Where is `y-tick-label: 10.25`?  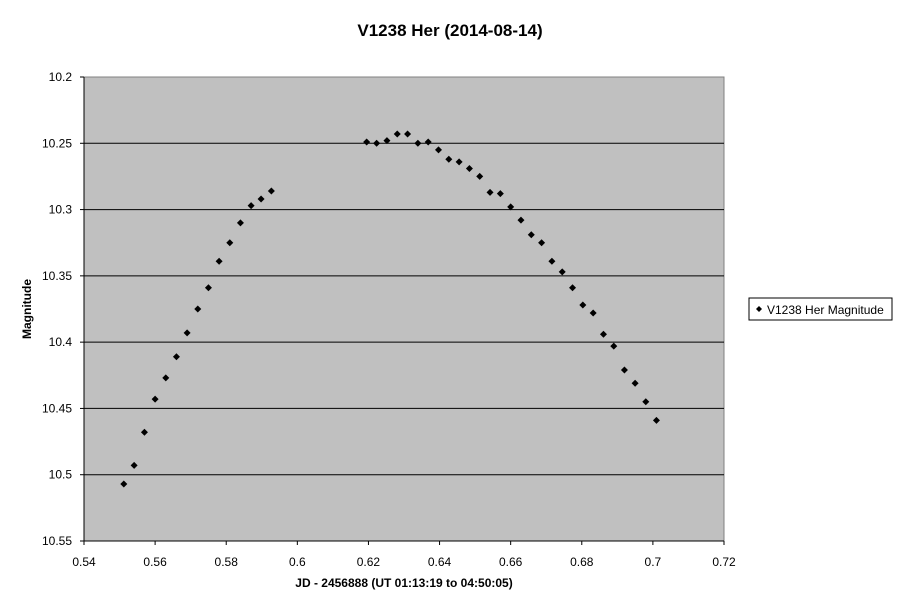
y-tick-label: 10.25 is located at coordinates (57, 143).